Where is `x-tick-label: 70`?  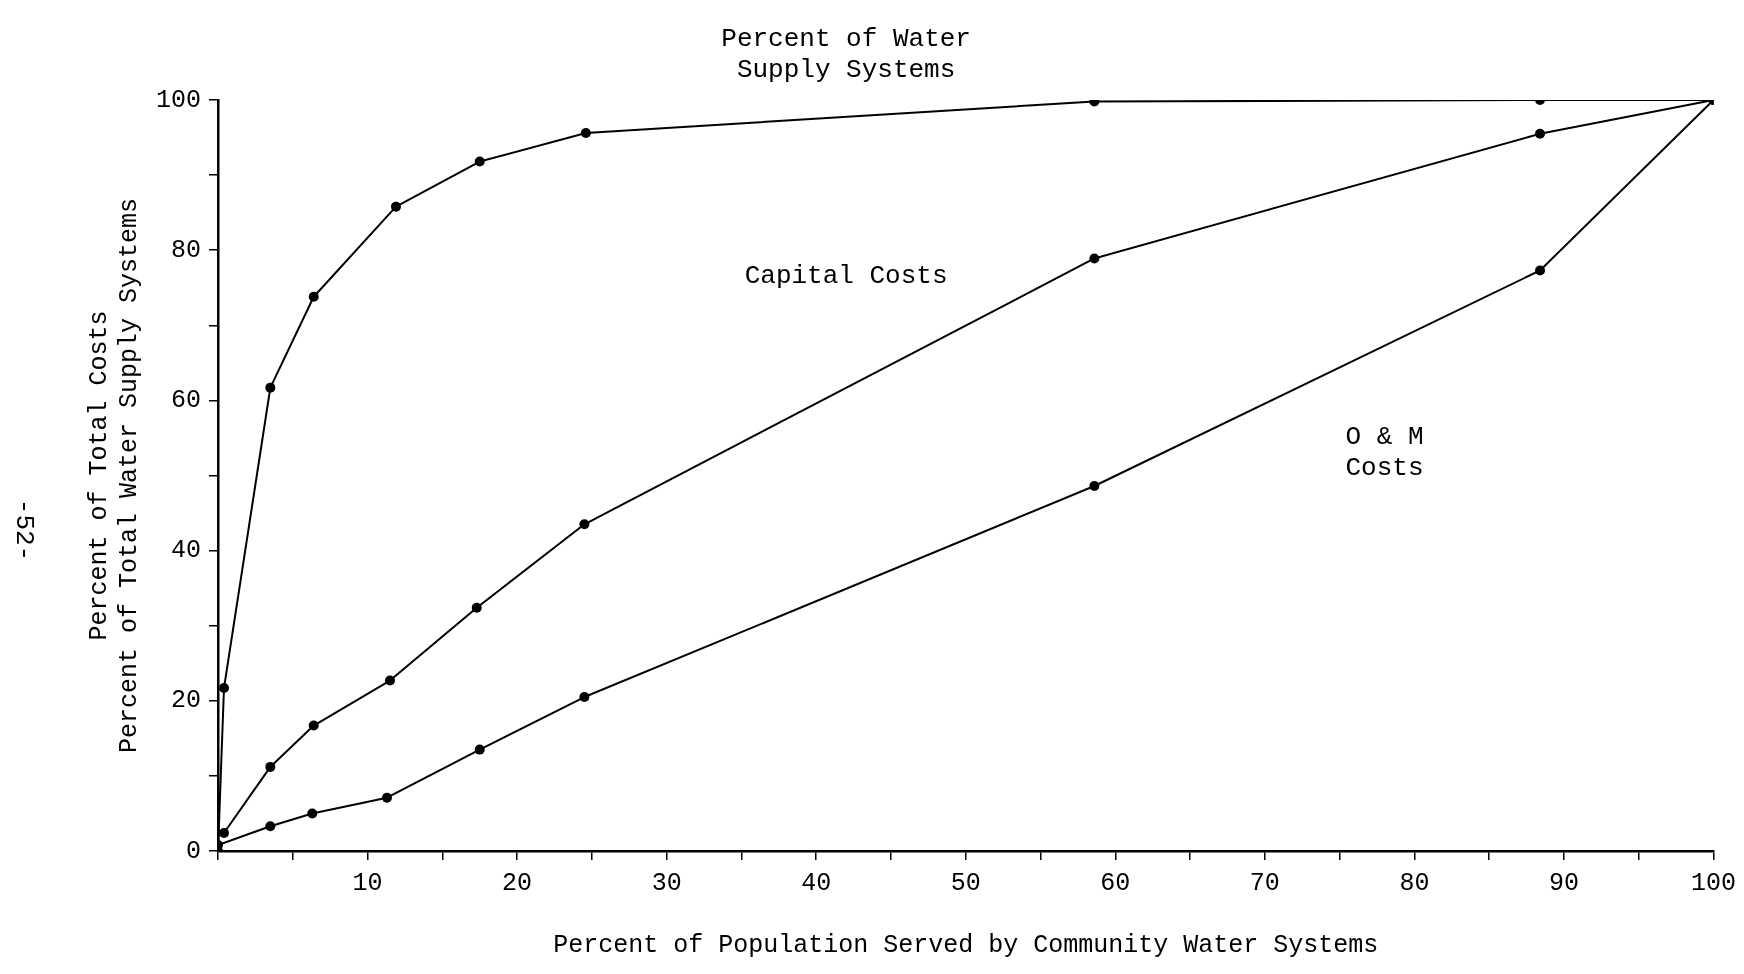 x-tick-label: 70 is located at coordinates (1264, 883).